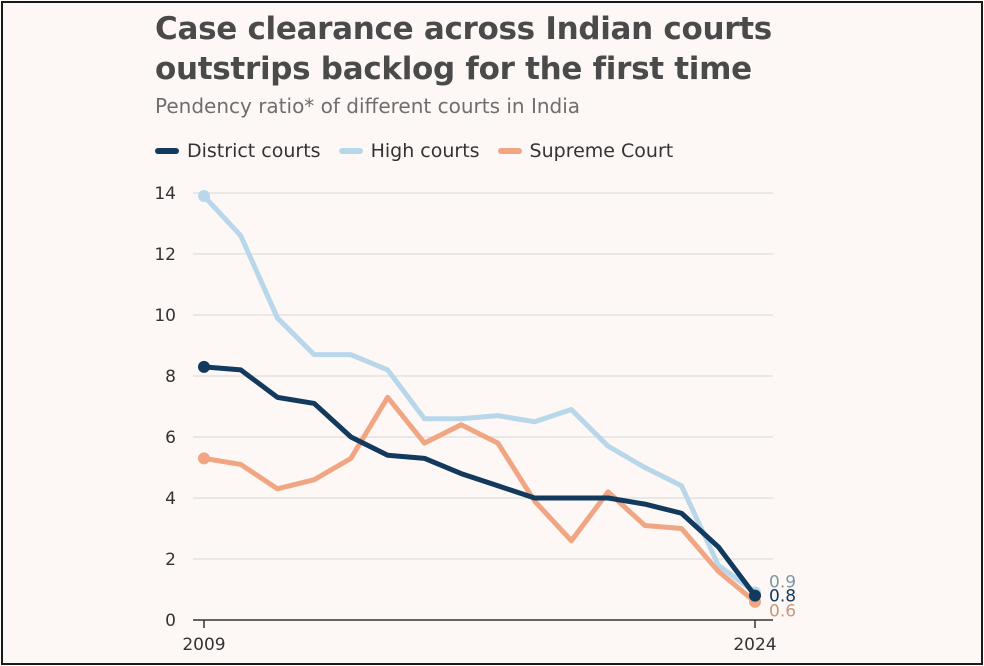  Describe the element at coordinates (170, 560) in the screenshot. I see `y-tick-label-2: 2` at that location.